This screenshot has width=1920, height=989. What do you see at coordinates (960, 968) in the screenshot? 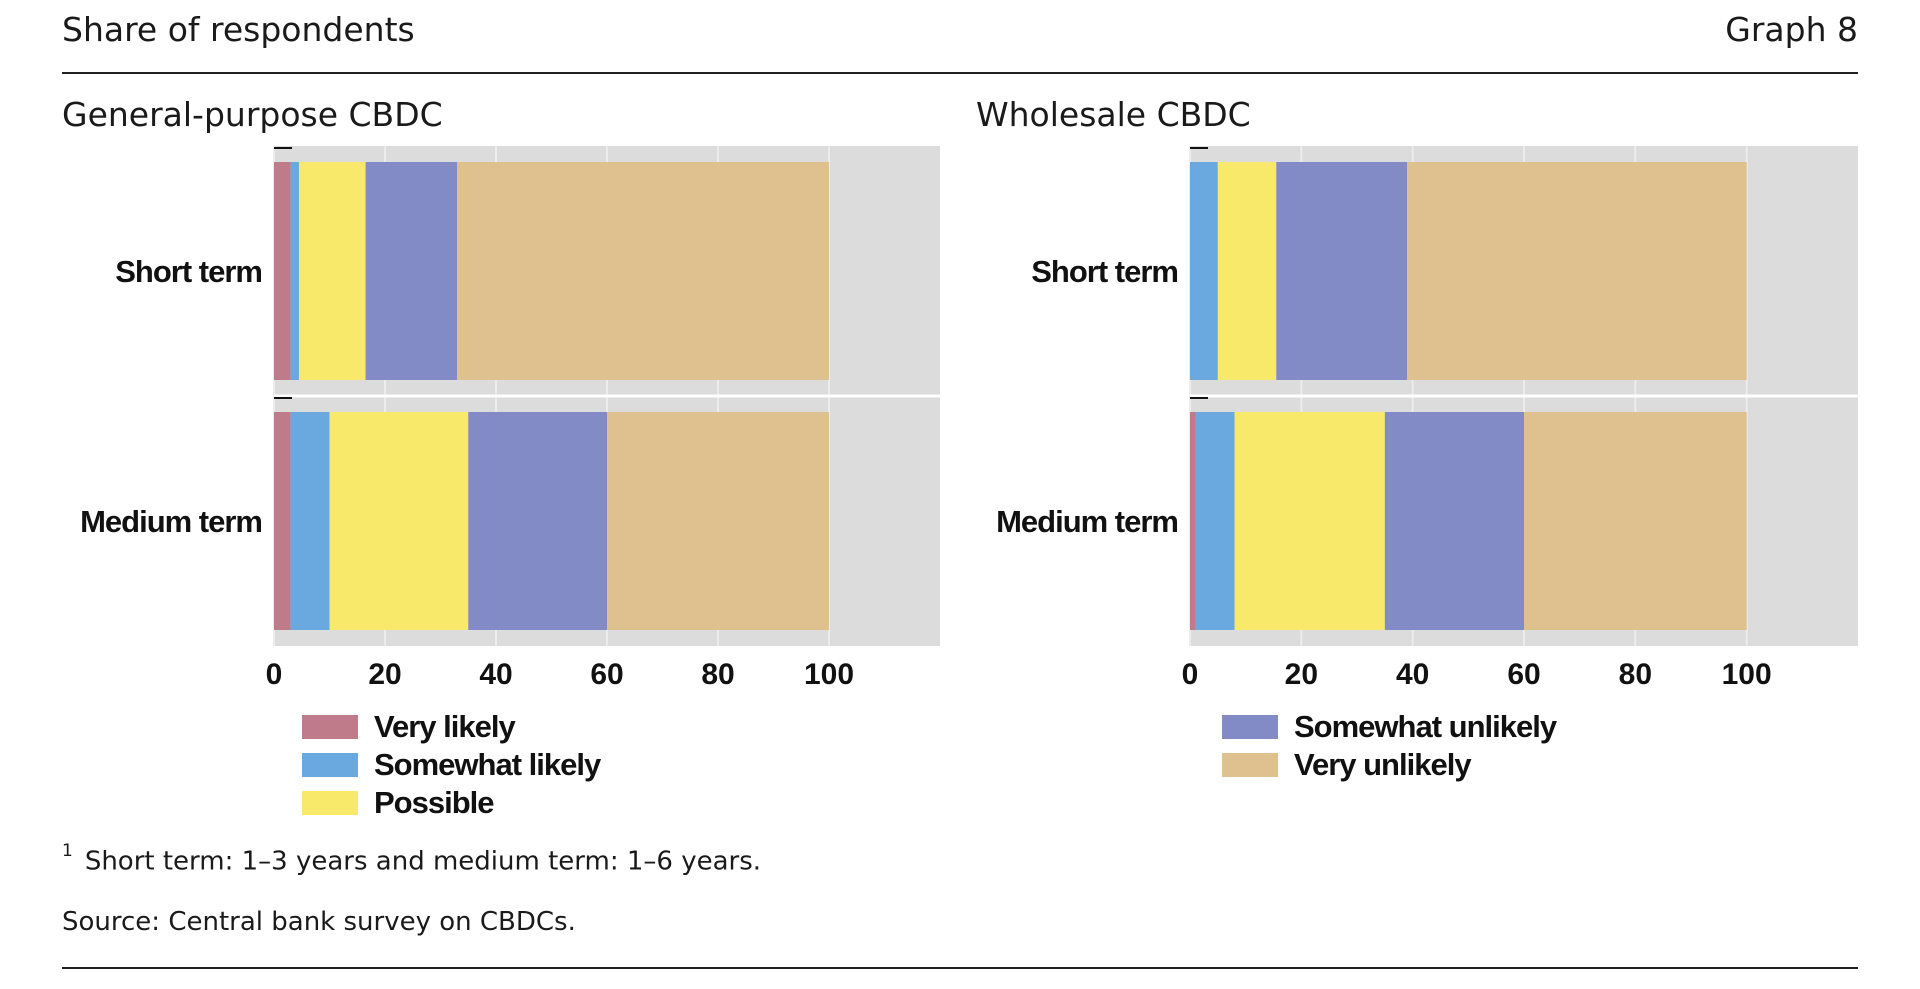
I see `bottom-divider` at bounding box center [960, 968].